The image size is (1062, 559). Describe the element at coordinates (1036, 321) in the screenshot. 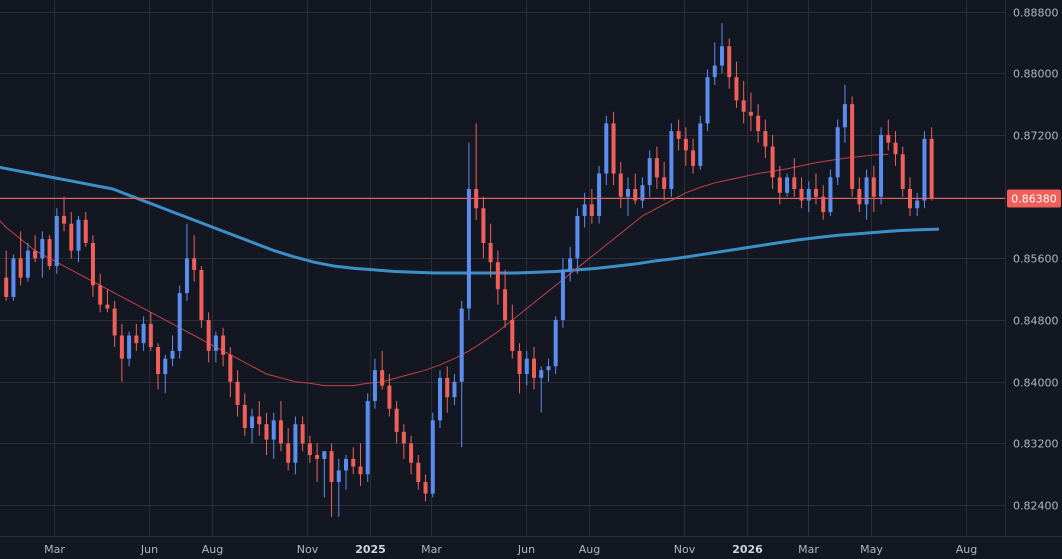

I see `y-tick-label: 0.84800` at that location.